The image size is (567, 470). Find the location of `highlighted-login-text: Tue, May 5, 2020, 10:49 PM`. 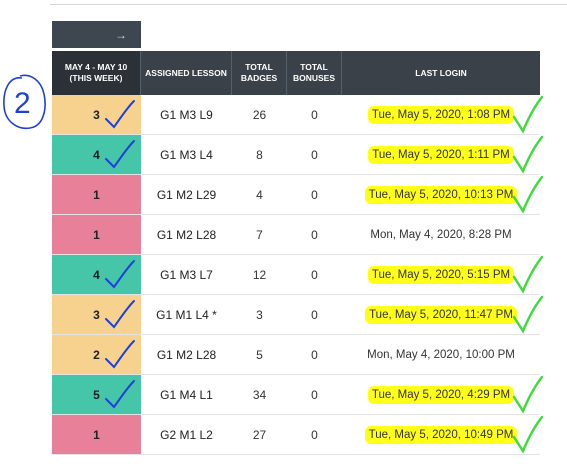

highlighted-login-text: Tue, May 5, 2020, 10:49 PM is located at coordinates (441, 434).